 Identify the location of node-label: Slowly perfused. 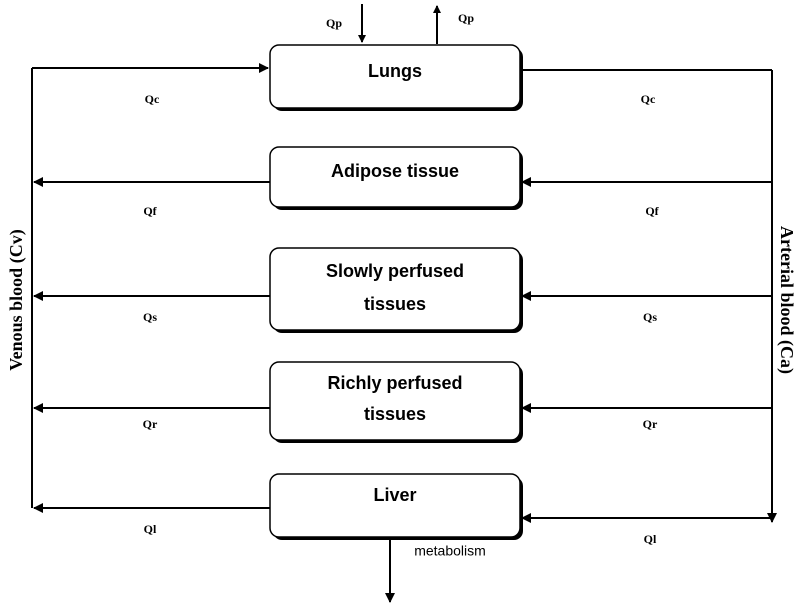
(395, 271).